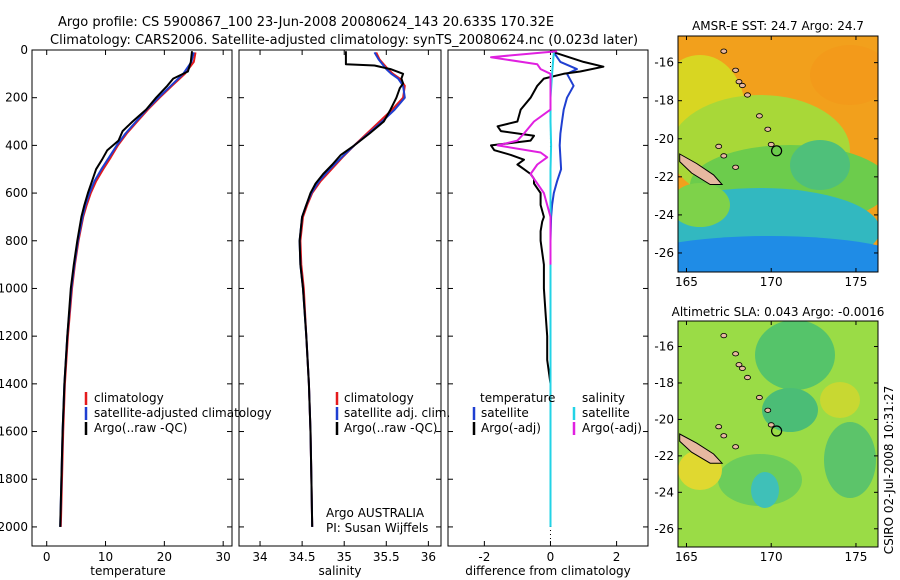 Image resolution: width=900 pixels, height=580 pixels. Describe the element at coordinates (397, 413) in the screenshot. I see `legend-label-satellite: satellite adj. clim.` at that location.